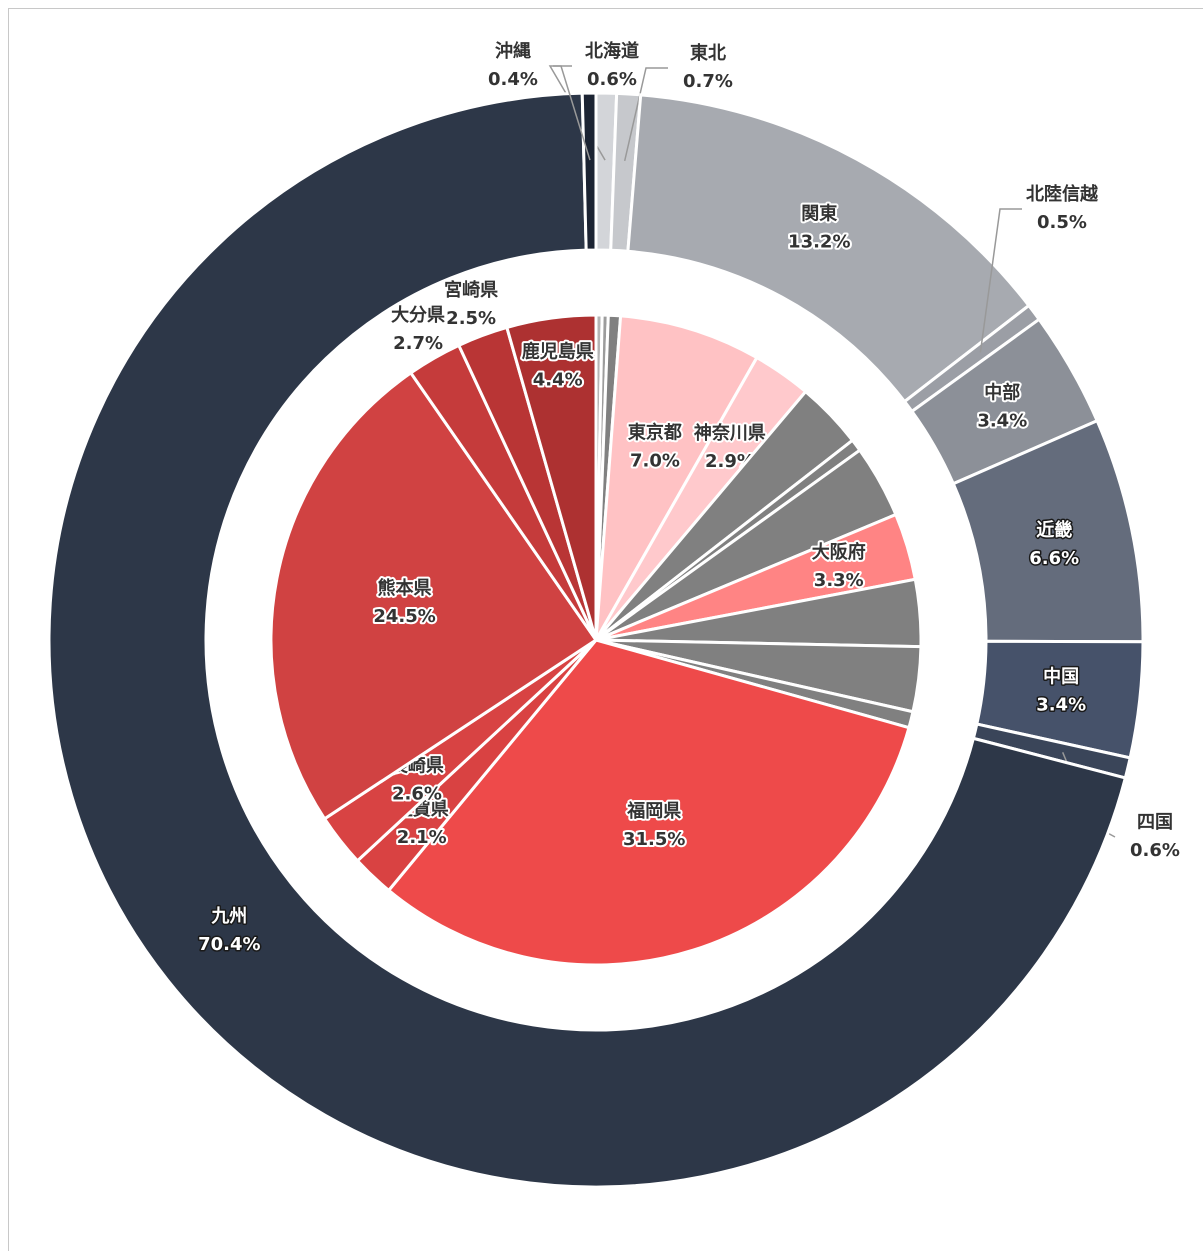  I want to click on slice-label: 鹿児島県, so click(558, 351).